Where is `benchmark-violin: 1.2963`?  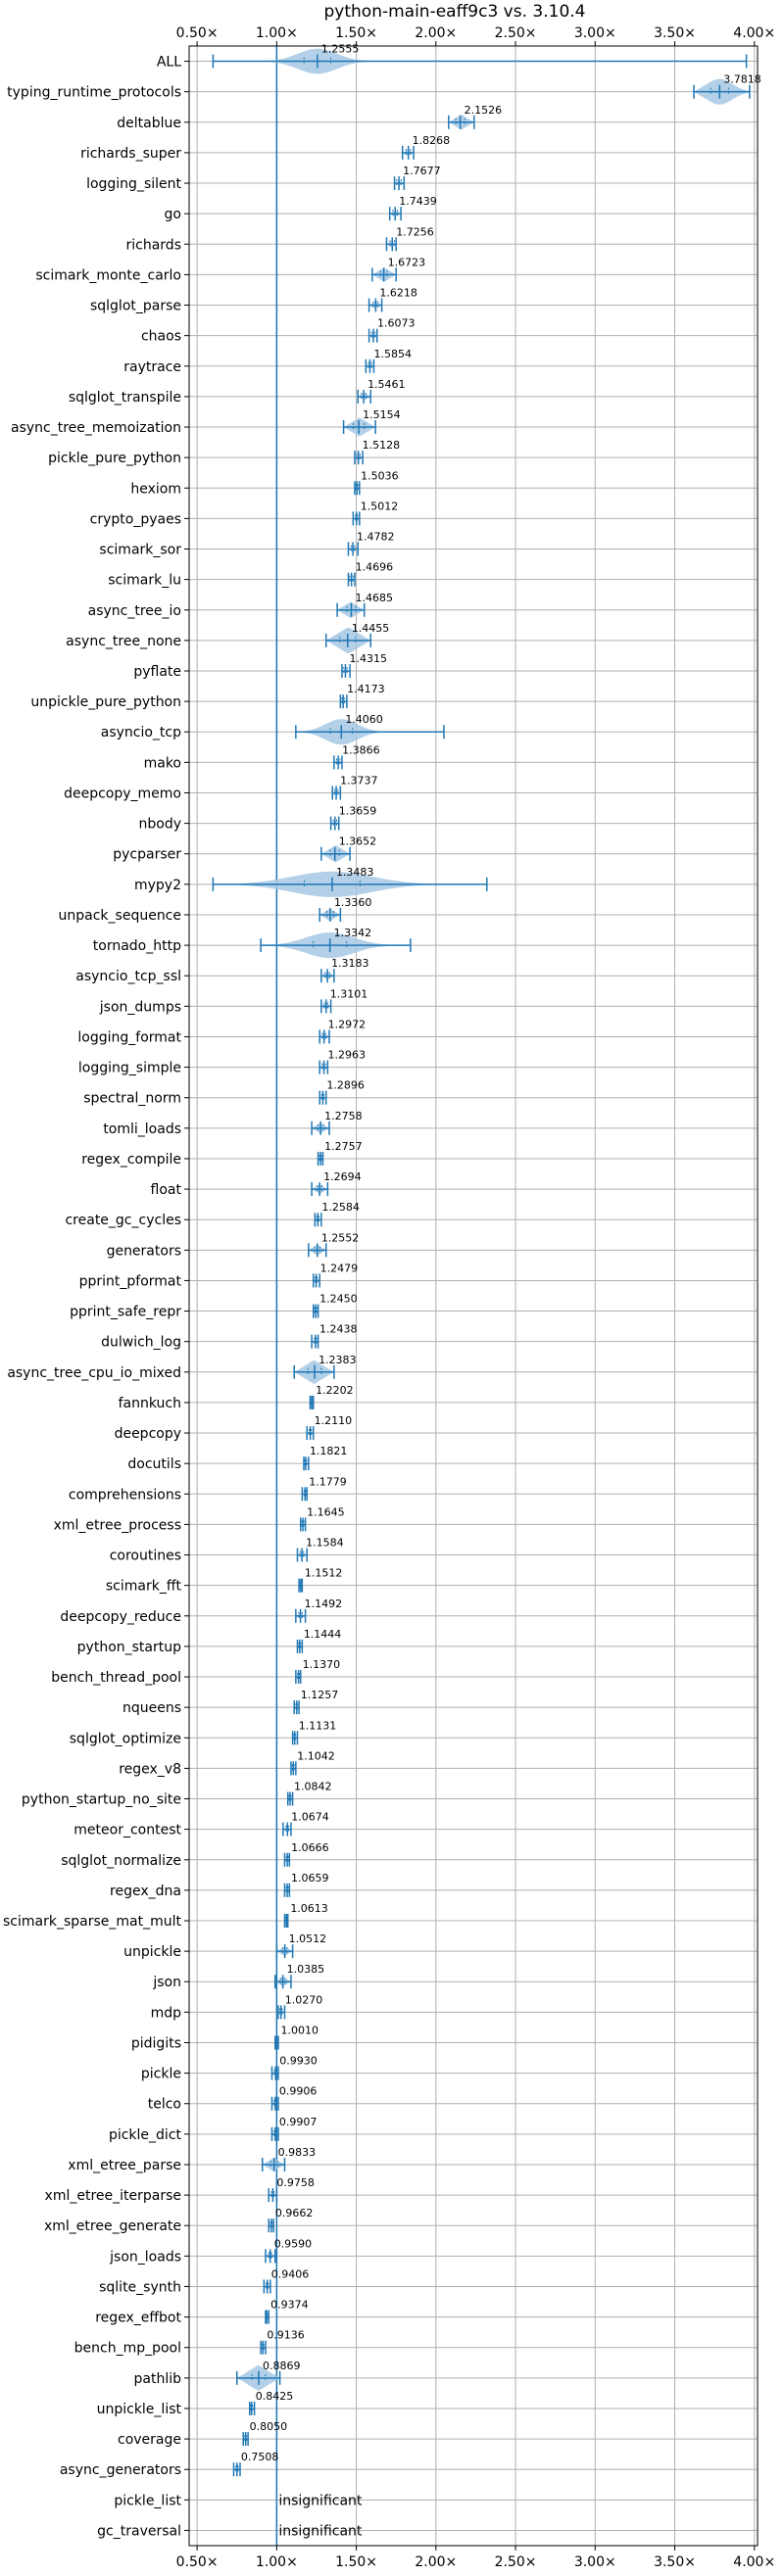 benchmark-violin: 1.2963 is located at coordinates (342, 1062).